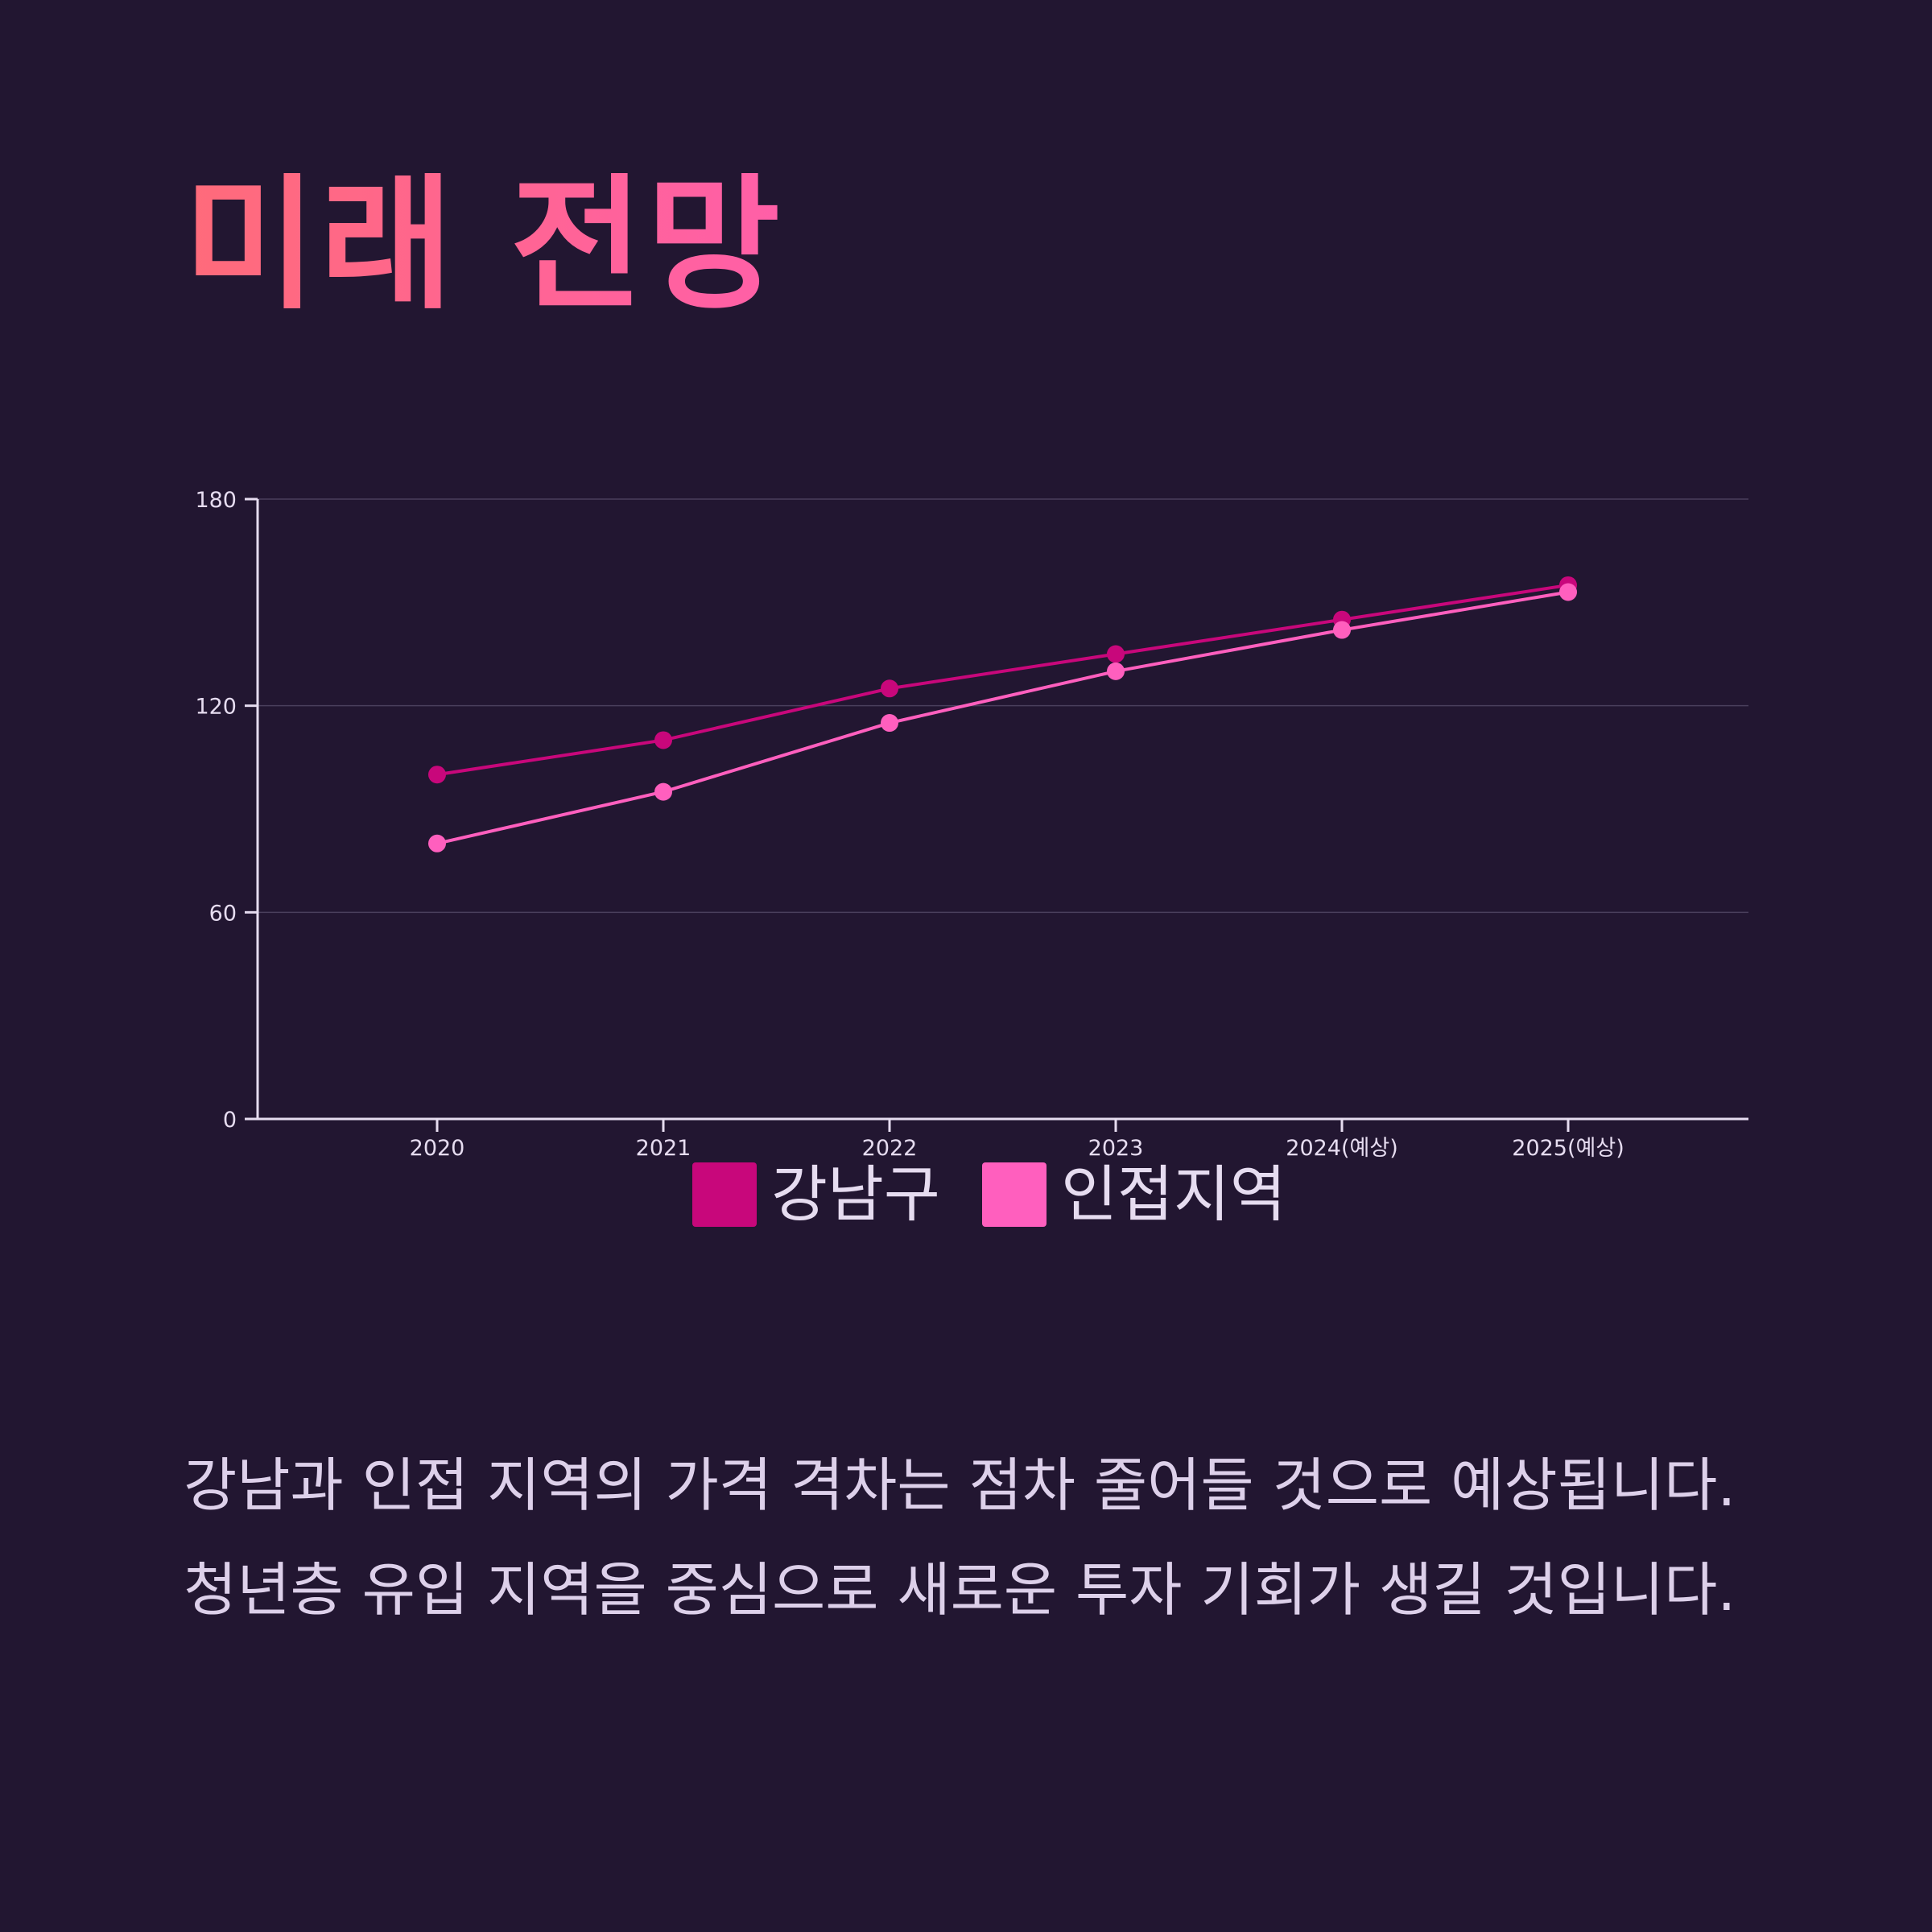 This screenshot has width=1932, height=1932. I want to click on chart-legend: 강남구 인접지역, so click(989, 1194).